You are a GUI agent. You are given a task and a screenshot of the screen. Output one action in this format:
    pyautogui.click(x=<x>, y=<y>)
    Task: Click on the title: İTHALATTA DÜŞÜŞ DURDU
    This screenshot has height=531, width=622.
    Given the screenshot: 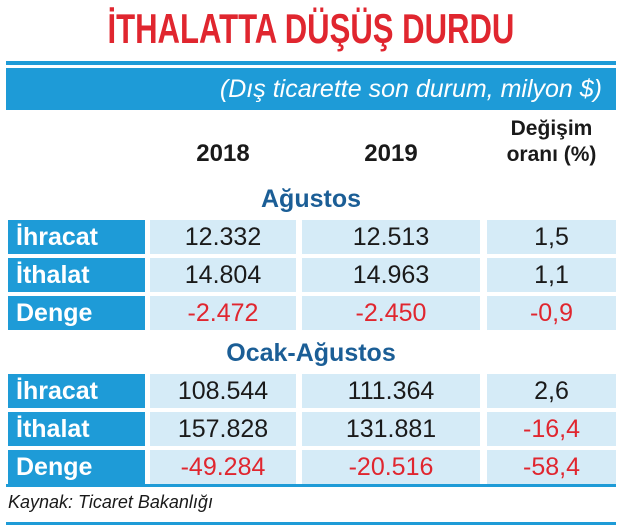 What is the action you would take?
    pyautogui.click(x=311, y=29)
    